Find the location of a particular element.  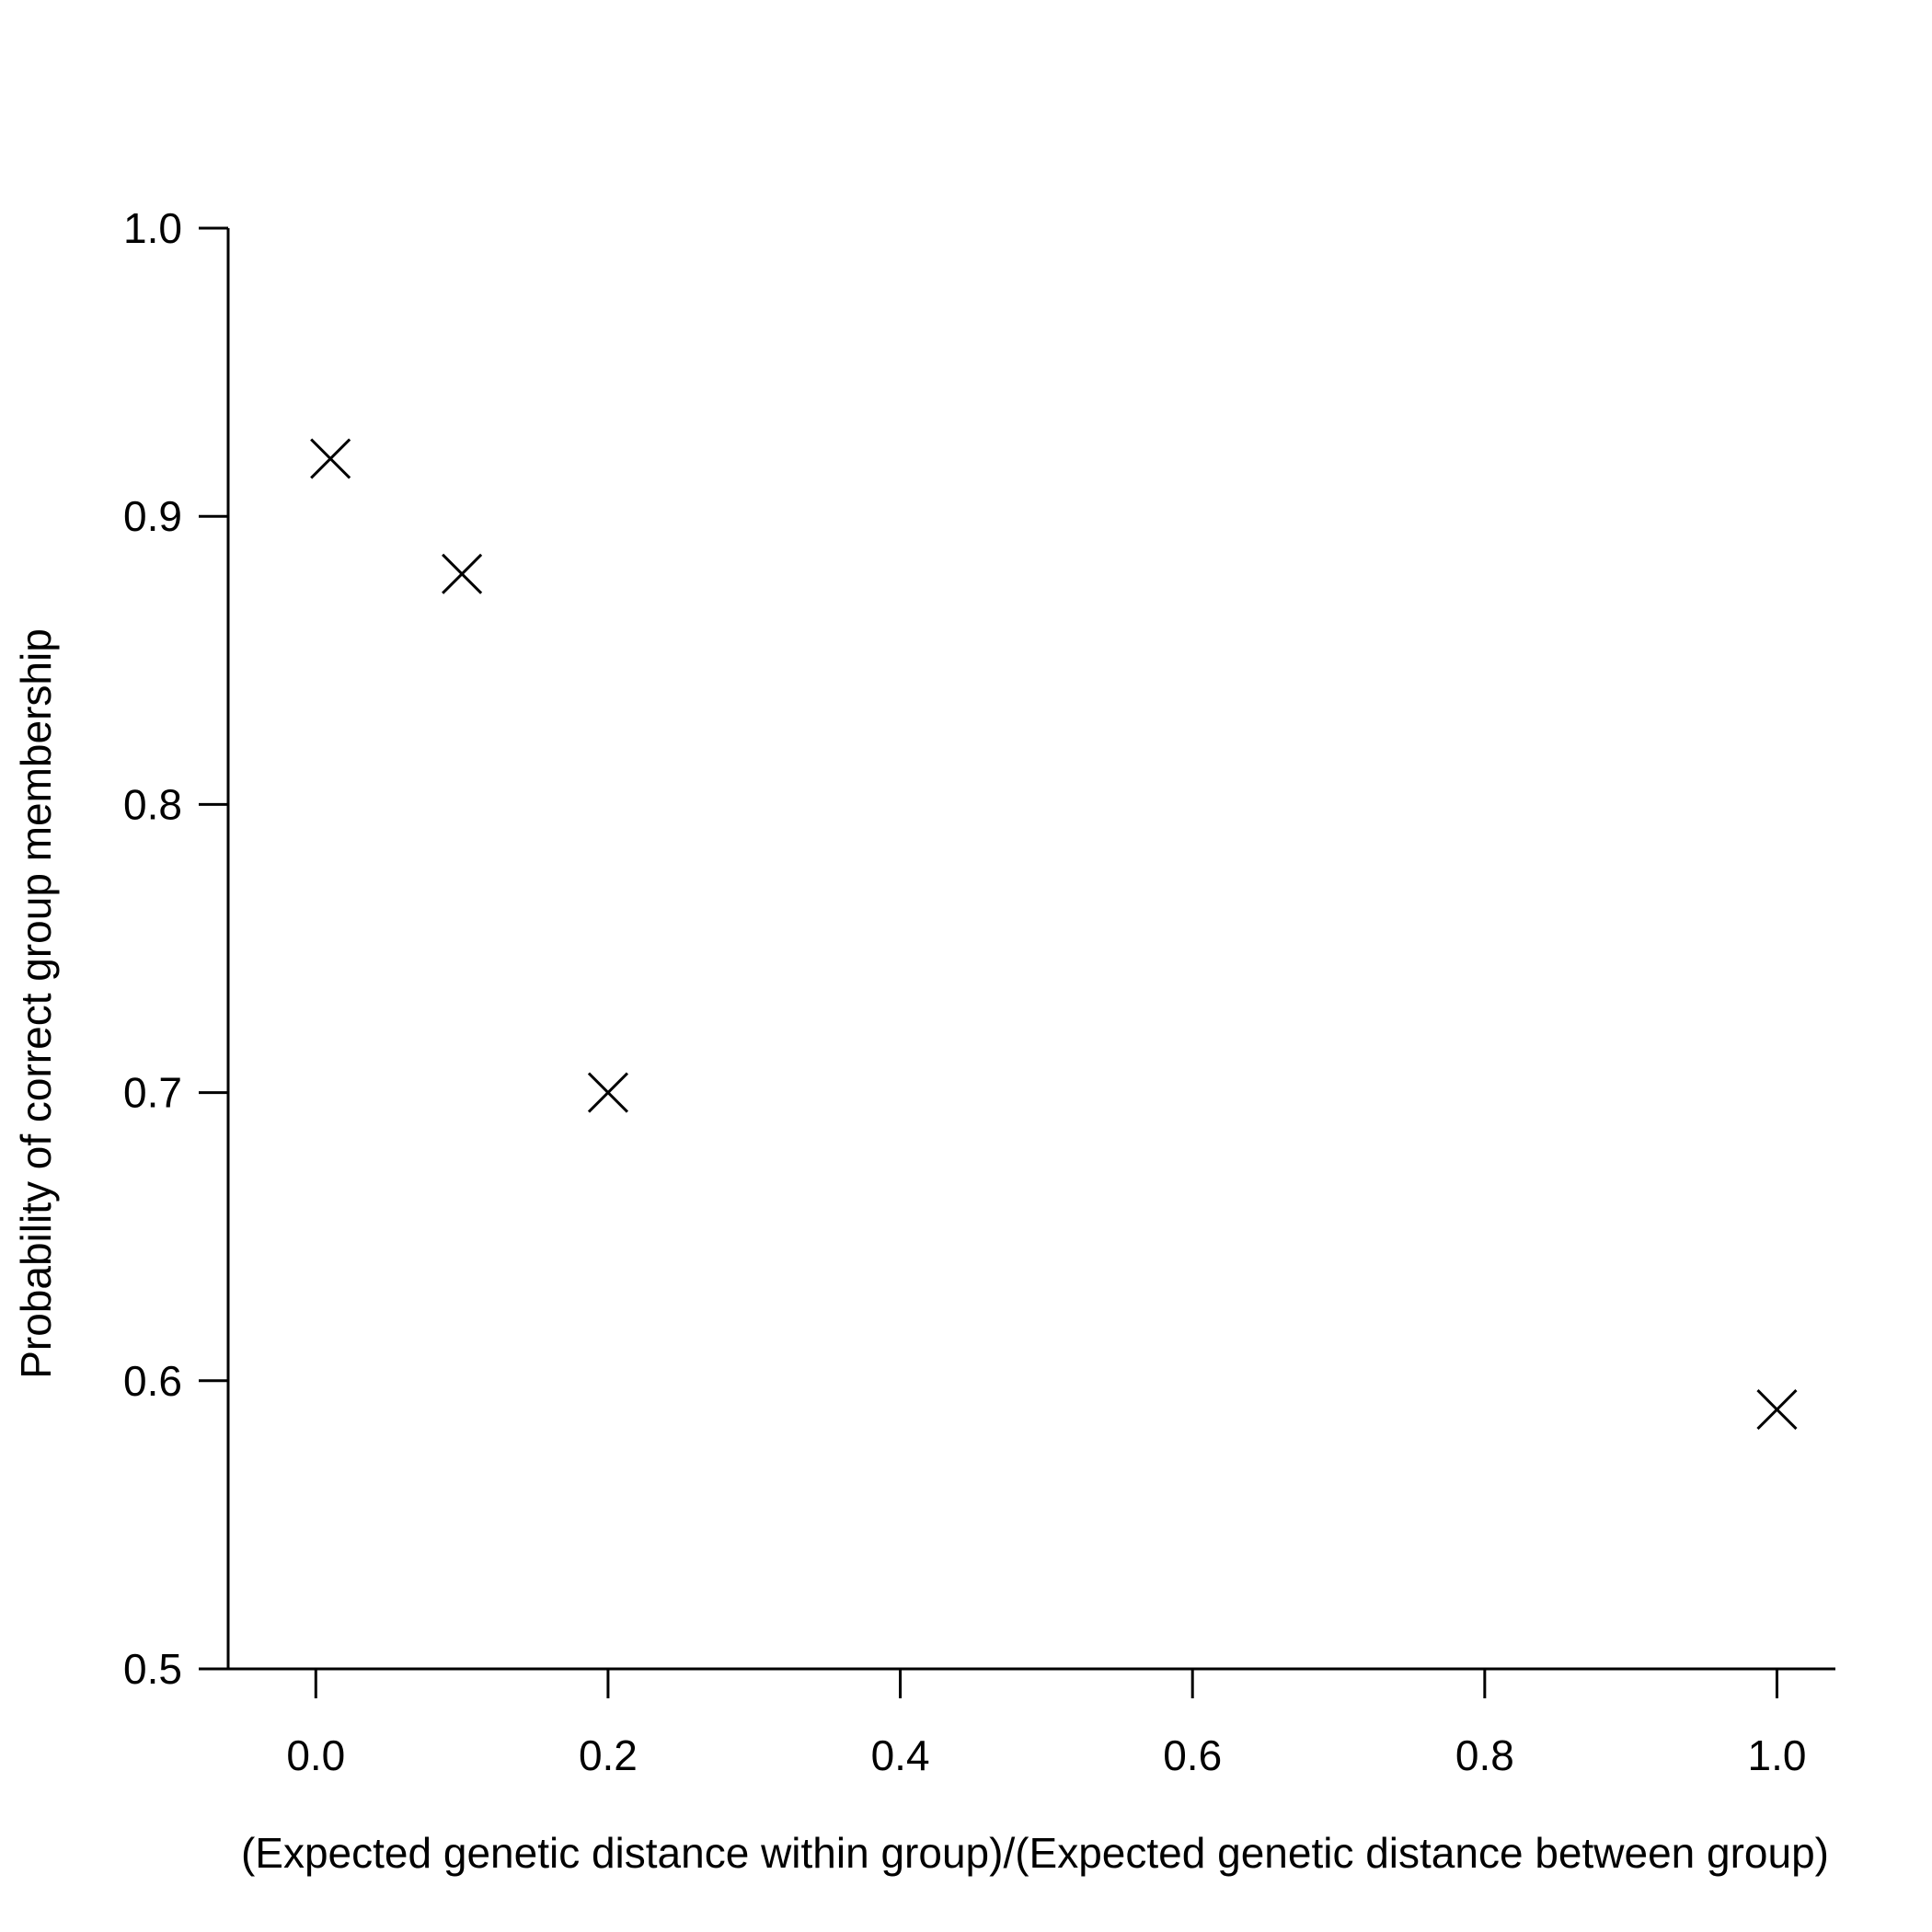

y-tick-label-3: 0.8 is located at coordinates (152, 804).